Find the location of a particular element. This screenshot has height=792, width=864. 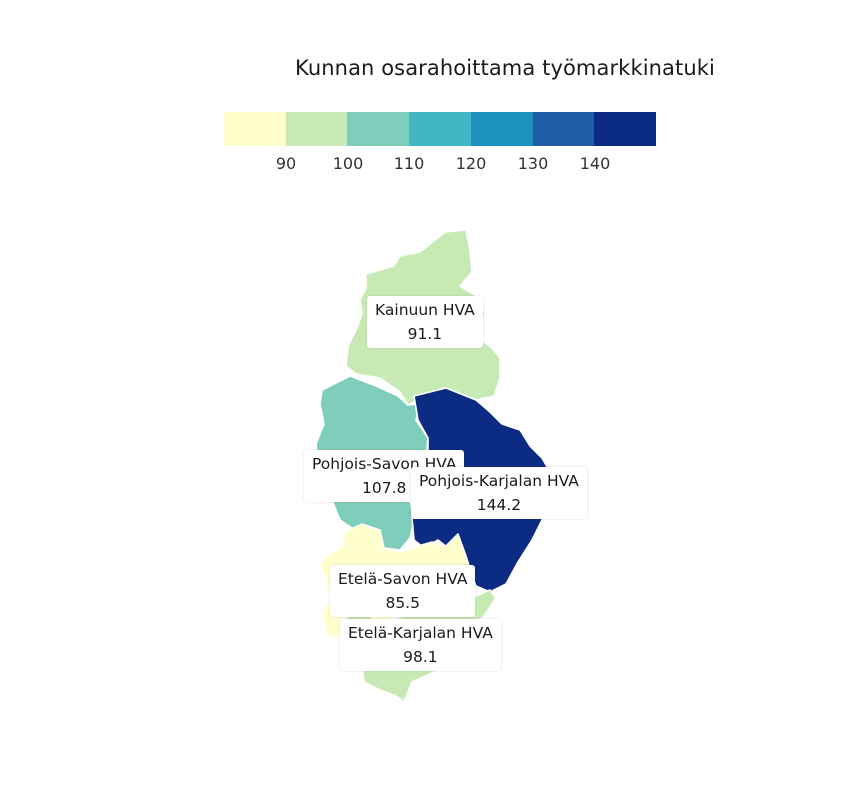

region-label-name: Etelä-Karjalan HVA is located at coordinates (420, 633).